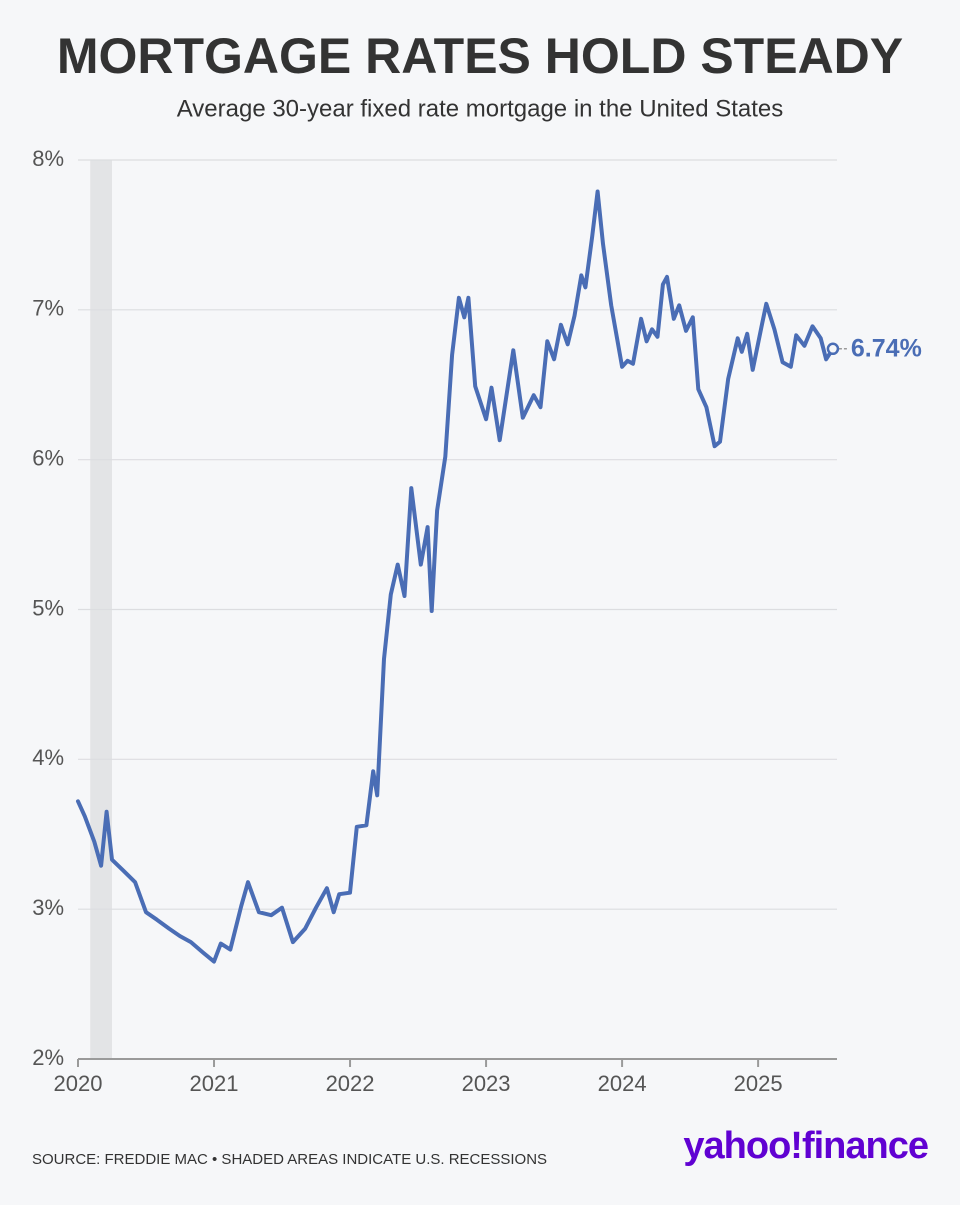  Describe the element at coordinates (48, 158) in the screenshot. I see `y-tick-label: 8%` at that location.